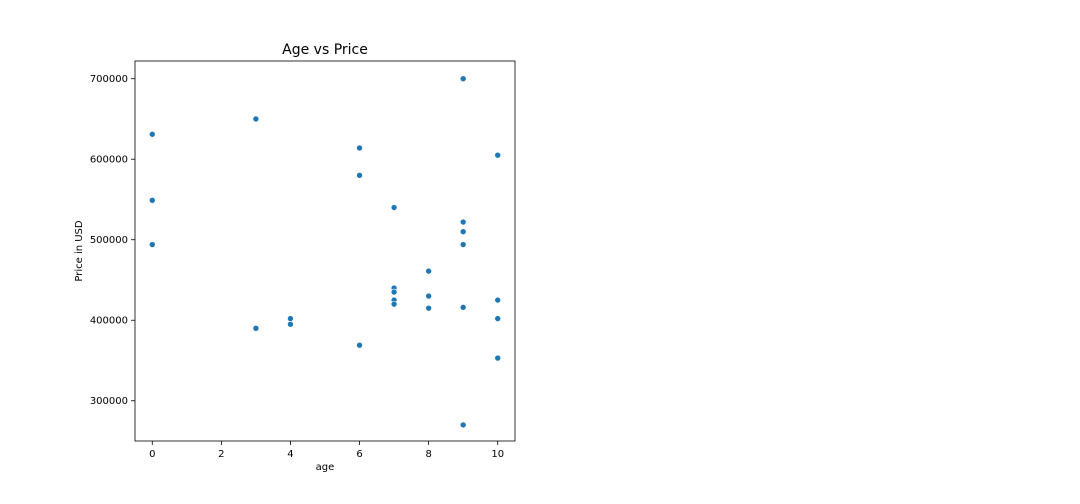  What do you see at coordinates (497, 454) in the screenshot?
I see `x-tick-label: 10` at bounding box center [497, 454].